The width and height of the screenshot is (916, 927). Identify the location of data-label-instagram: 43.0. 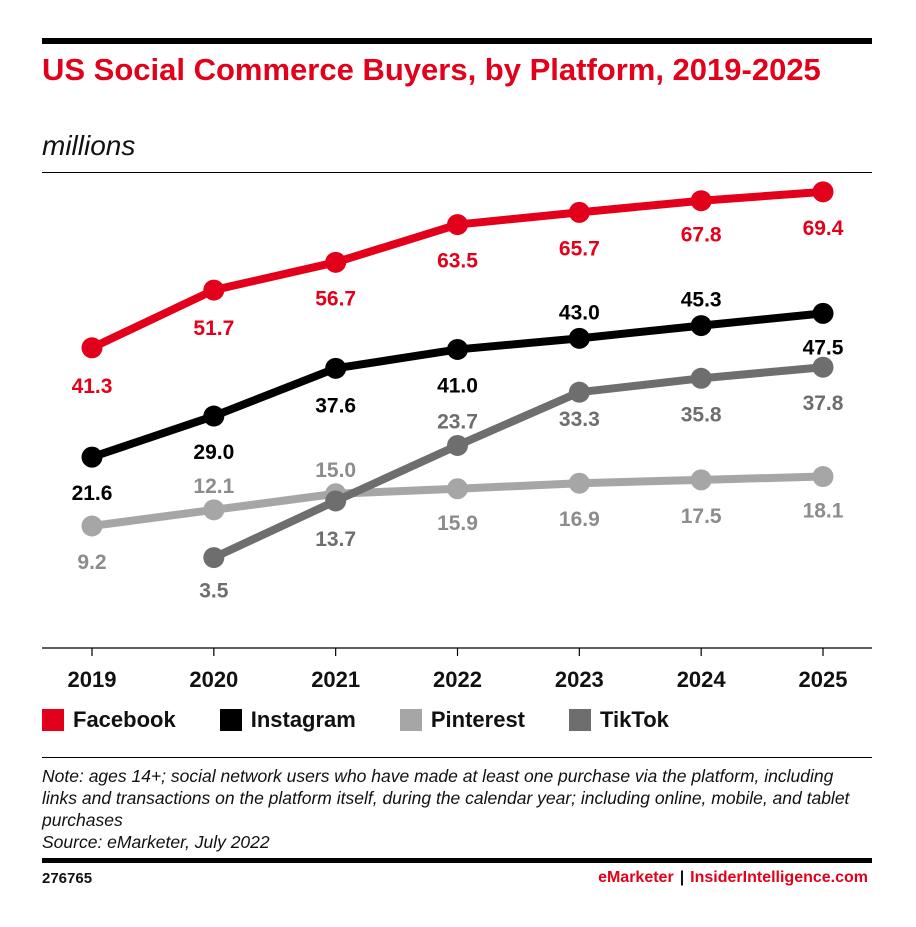
(579, 312).